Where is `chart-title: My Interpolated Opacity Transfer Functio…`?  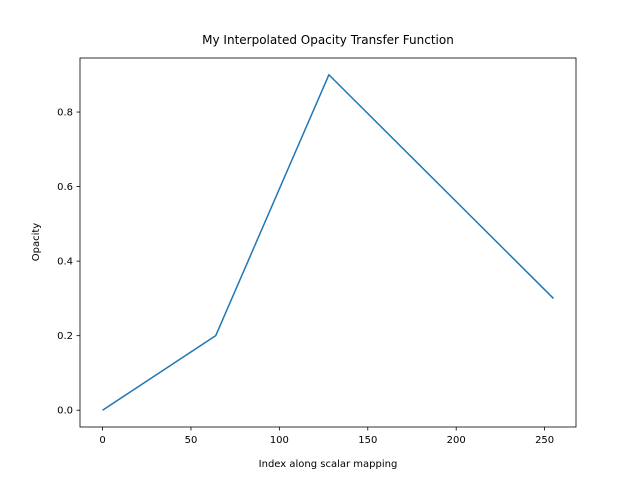
chart-title: My Interpolated Opacity Transfer Functio… is located at coordinates (328, 40).